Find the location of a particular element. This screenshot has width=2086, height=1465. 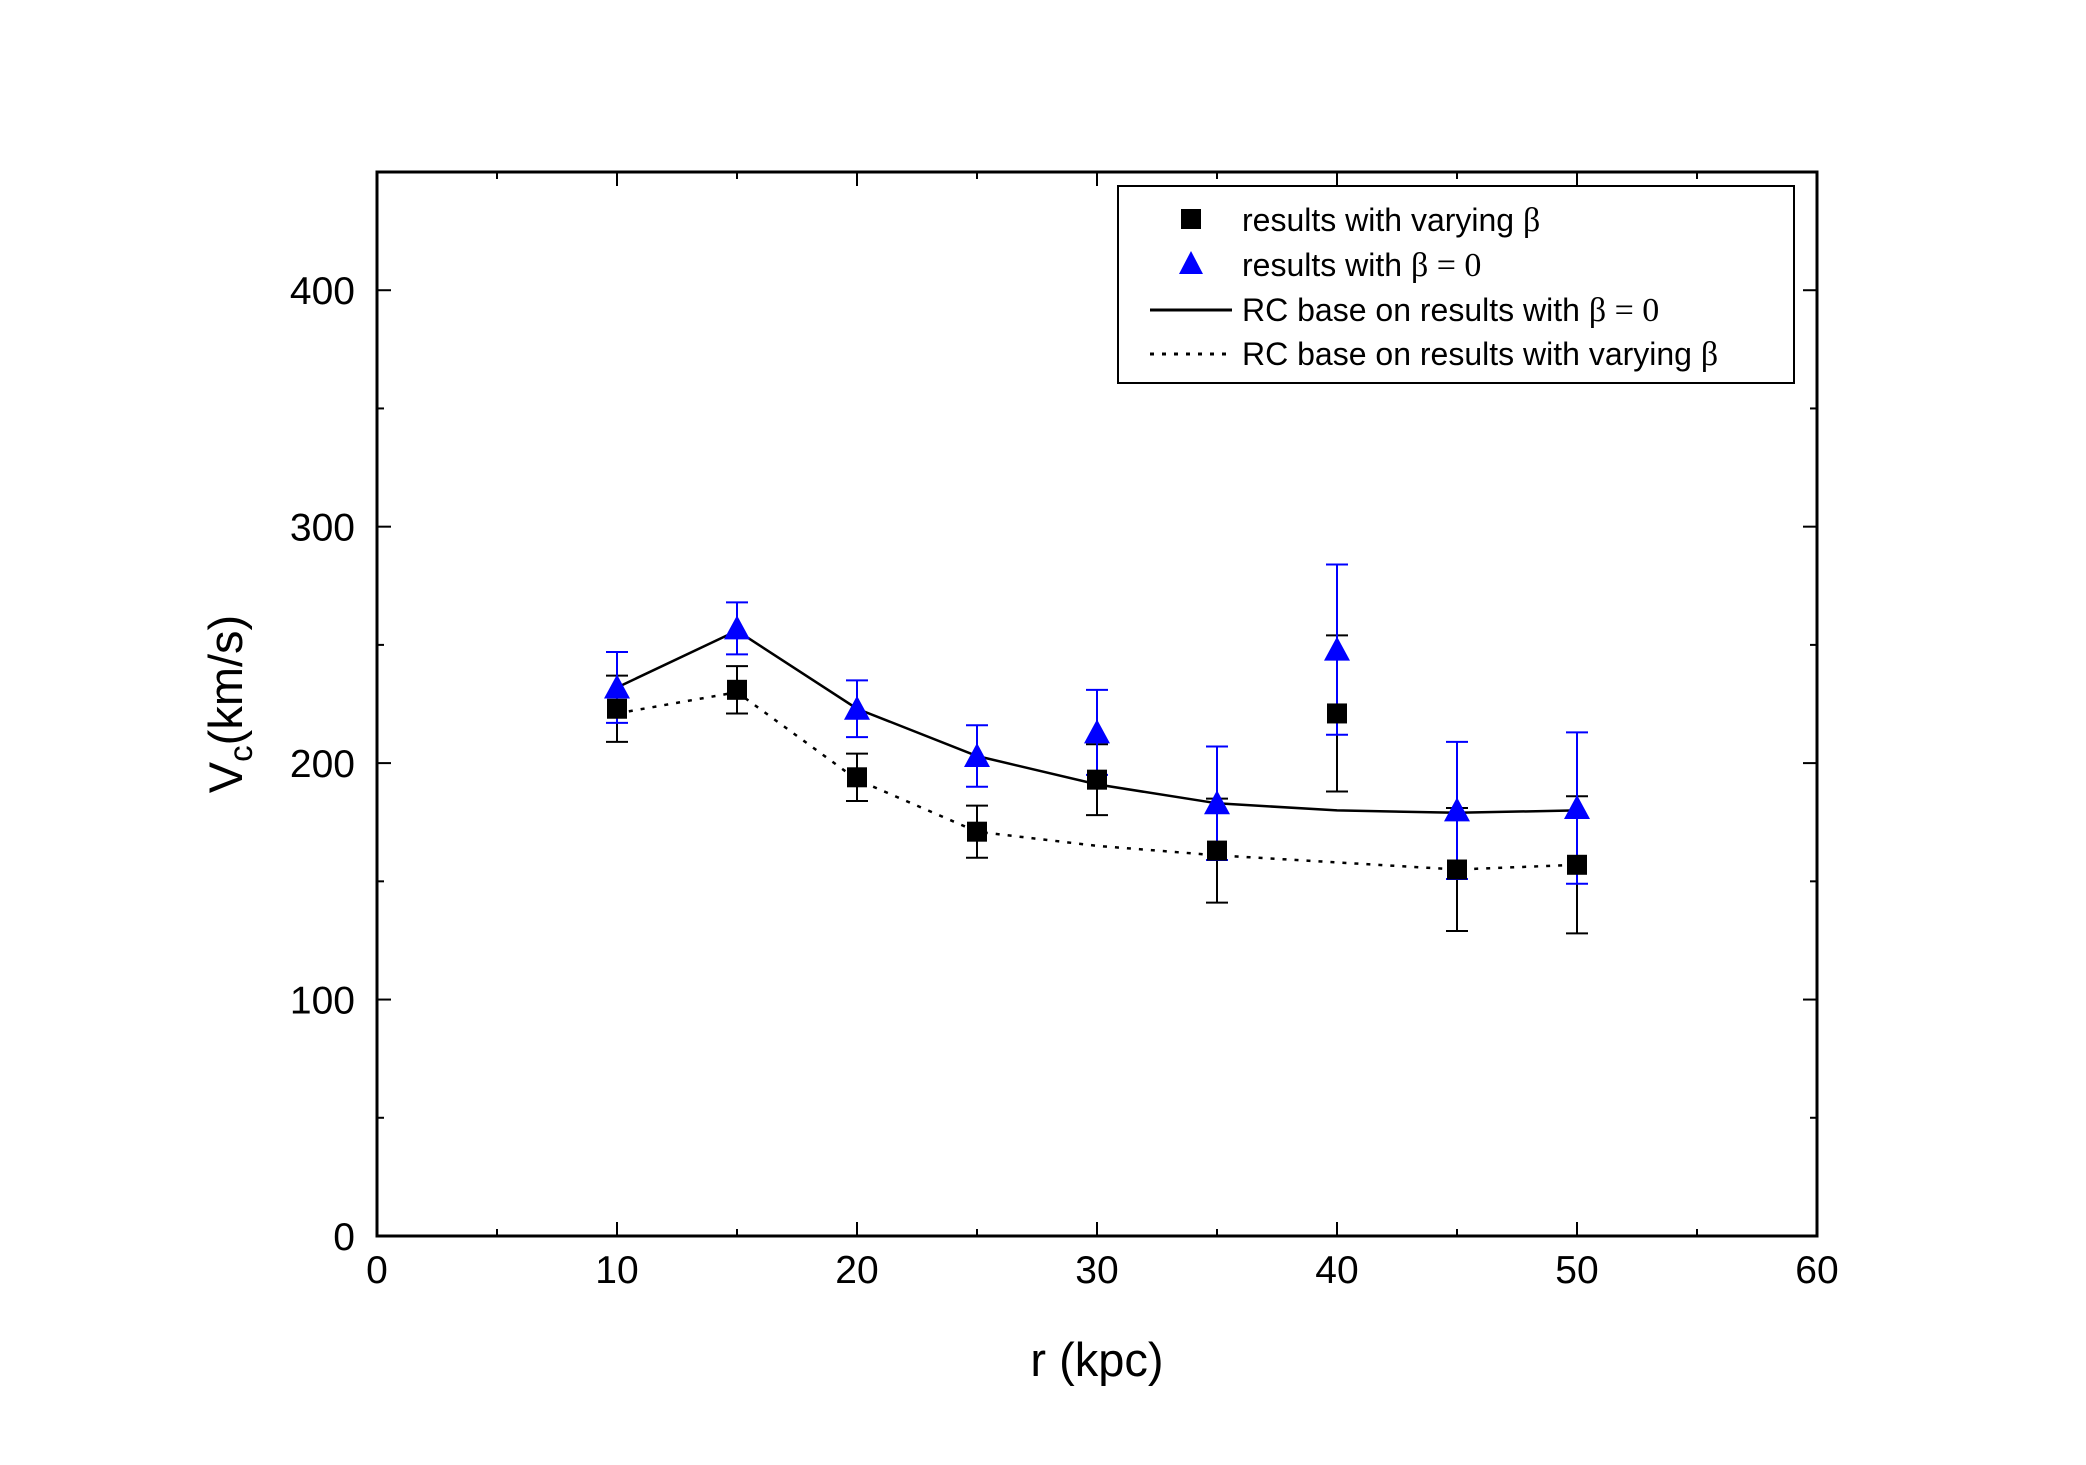

y-tick-label: 300 is located at coordinates (322, 528).